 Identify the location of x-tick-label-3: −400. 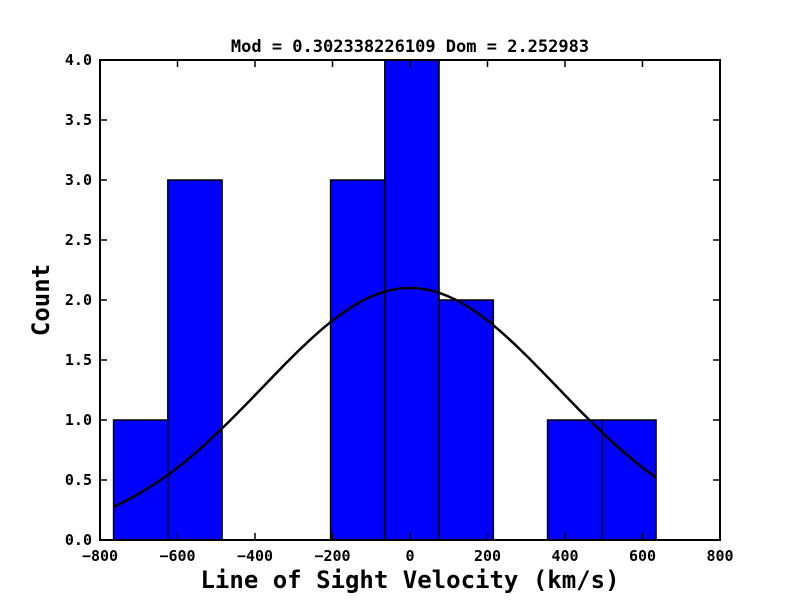
(255, 556).